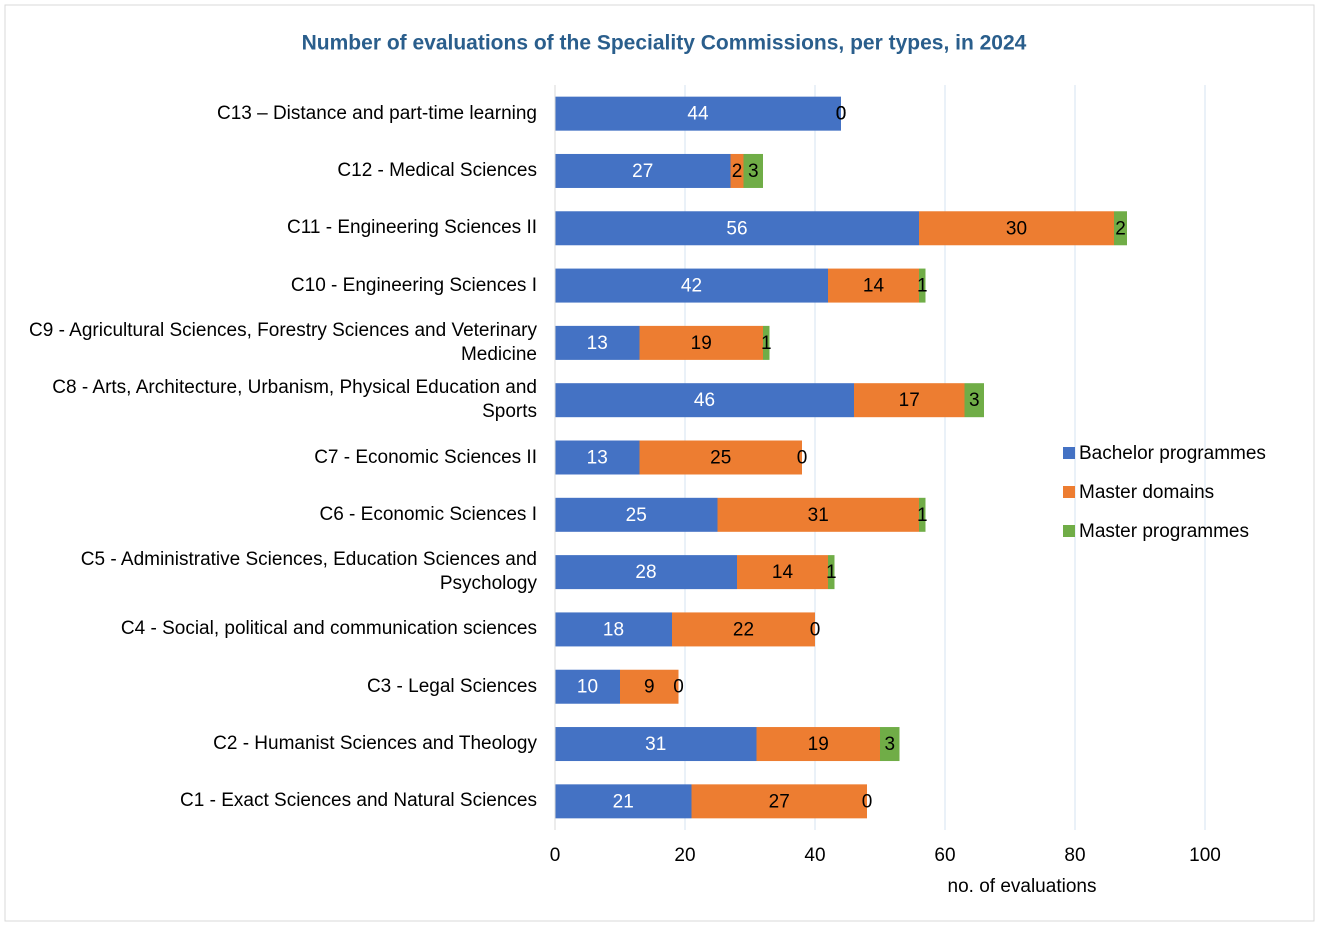 This screenshot has height=926, width=1319. I want to click on category-label: C2 - Humanist Sciences and Theology, so click(273, 744).